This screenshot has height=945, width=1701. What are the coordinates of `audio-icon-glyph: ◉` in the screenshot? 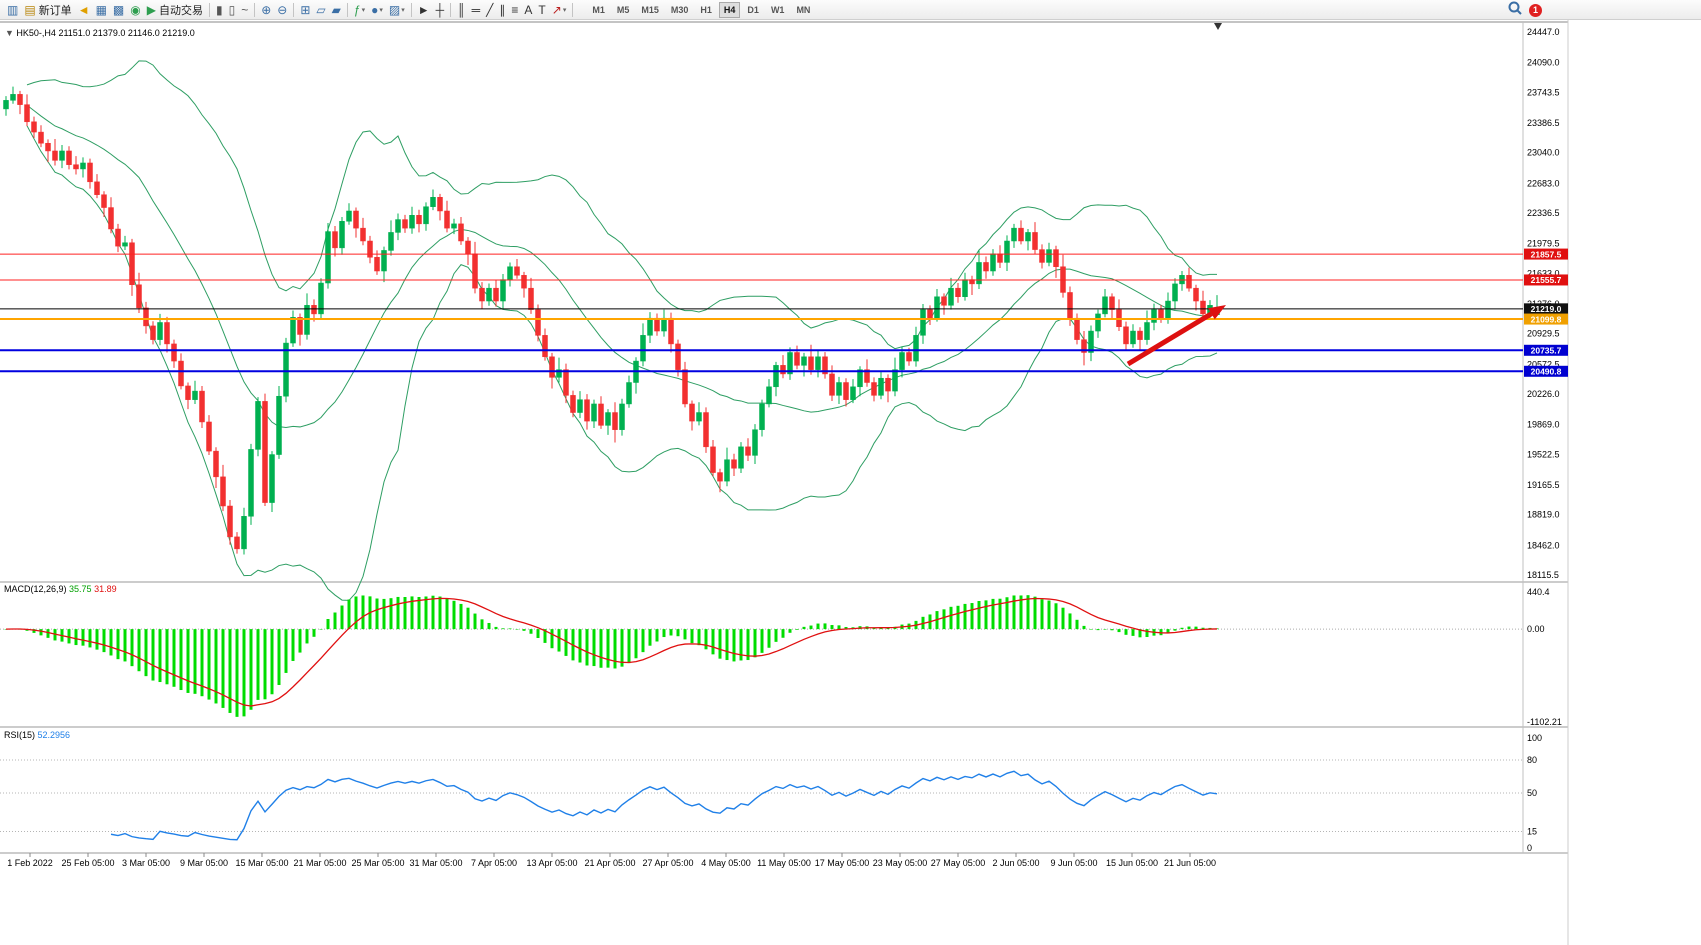 It's located at (135, 9).